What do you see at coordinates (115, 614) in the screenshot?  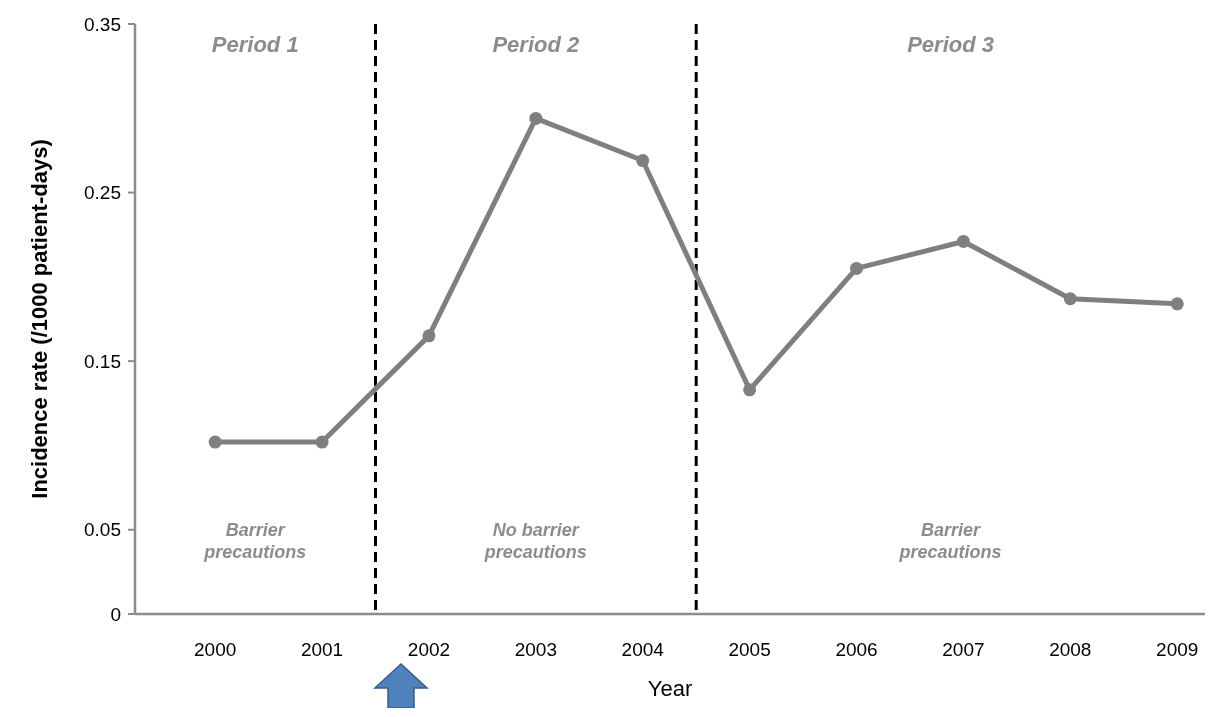 I see `y-tick-label: 0` at bounding box center [115, 614].